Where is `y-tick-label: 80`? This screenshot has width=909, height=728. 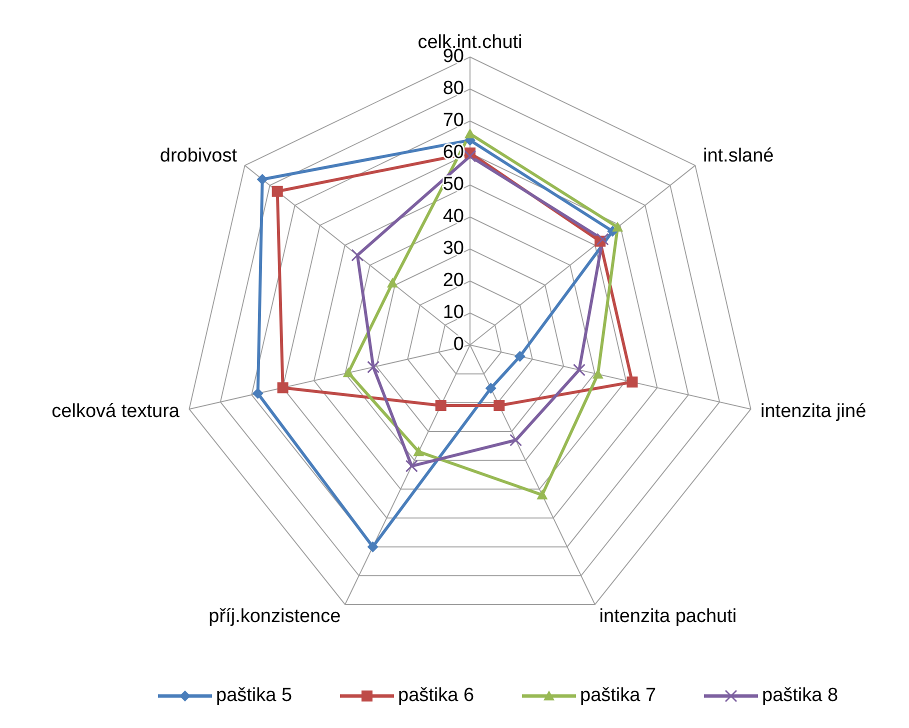
y-tick-label: 80 is located at coordinates (453, 89).